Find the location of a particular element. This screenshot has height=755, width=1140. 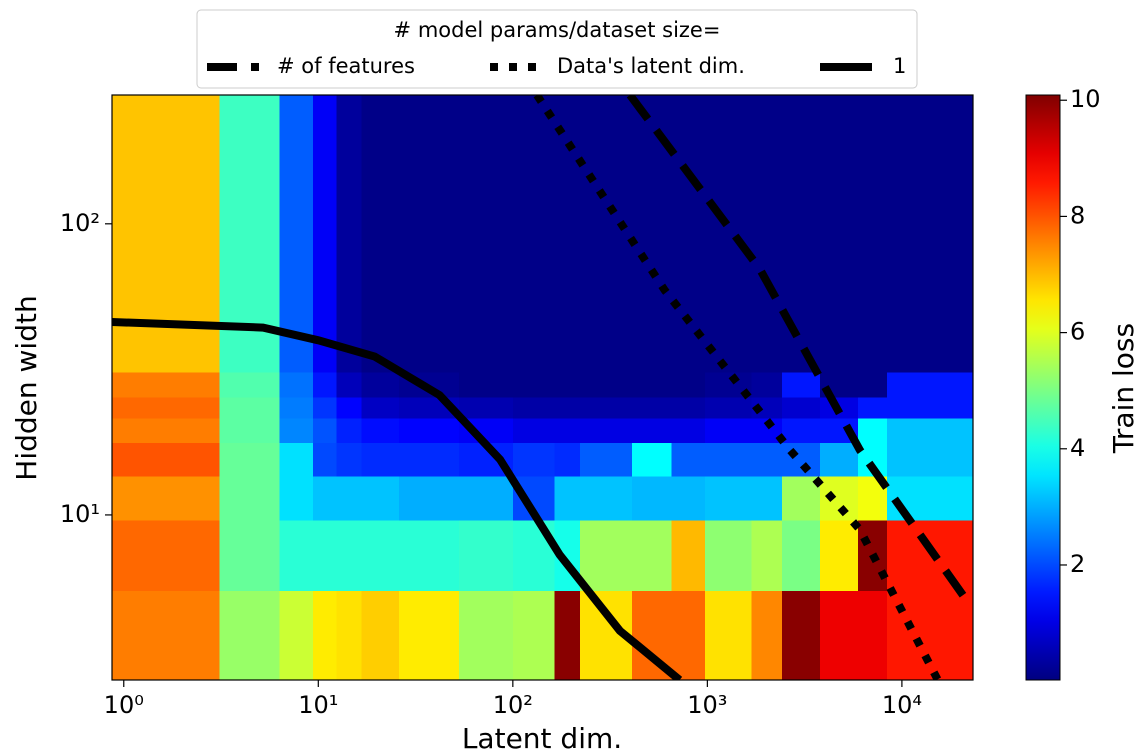

colorbar-tick-label: 2 is located at coordinates (1077, 564).